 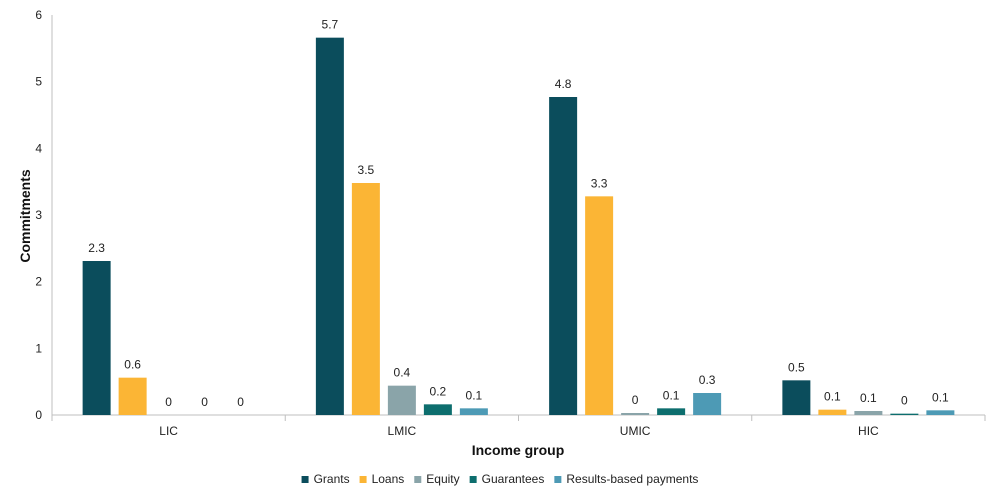 I want to click on bar-grants-hic, so click(x=796, y=397).